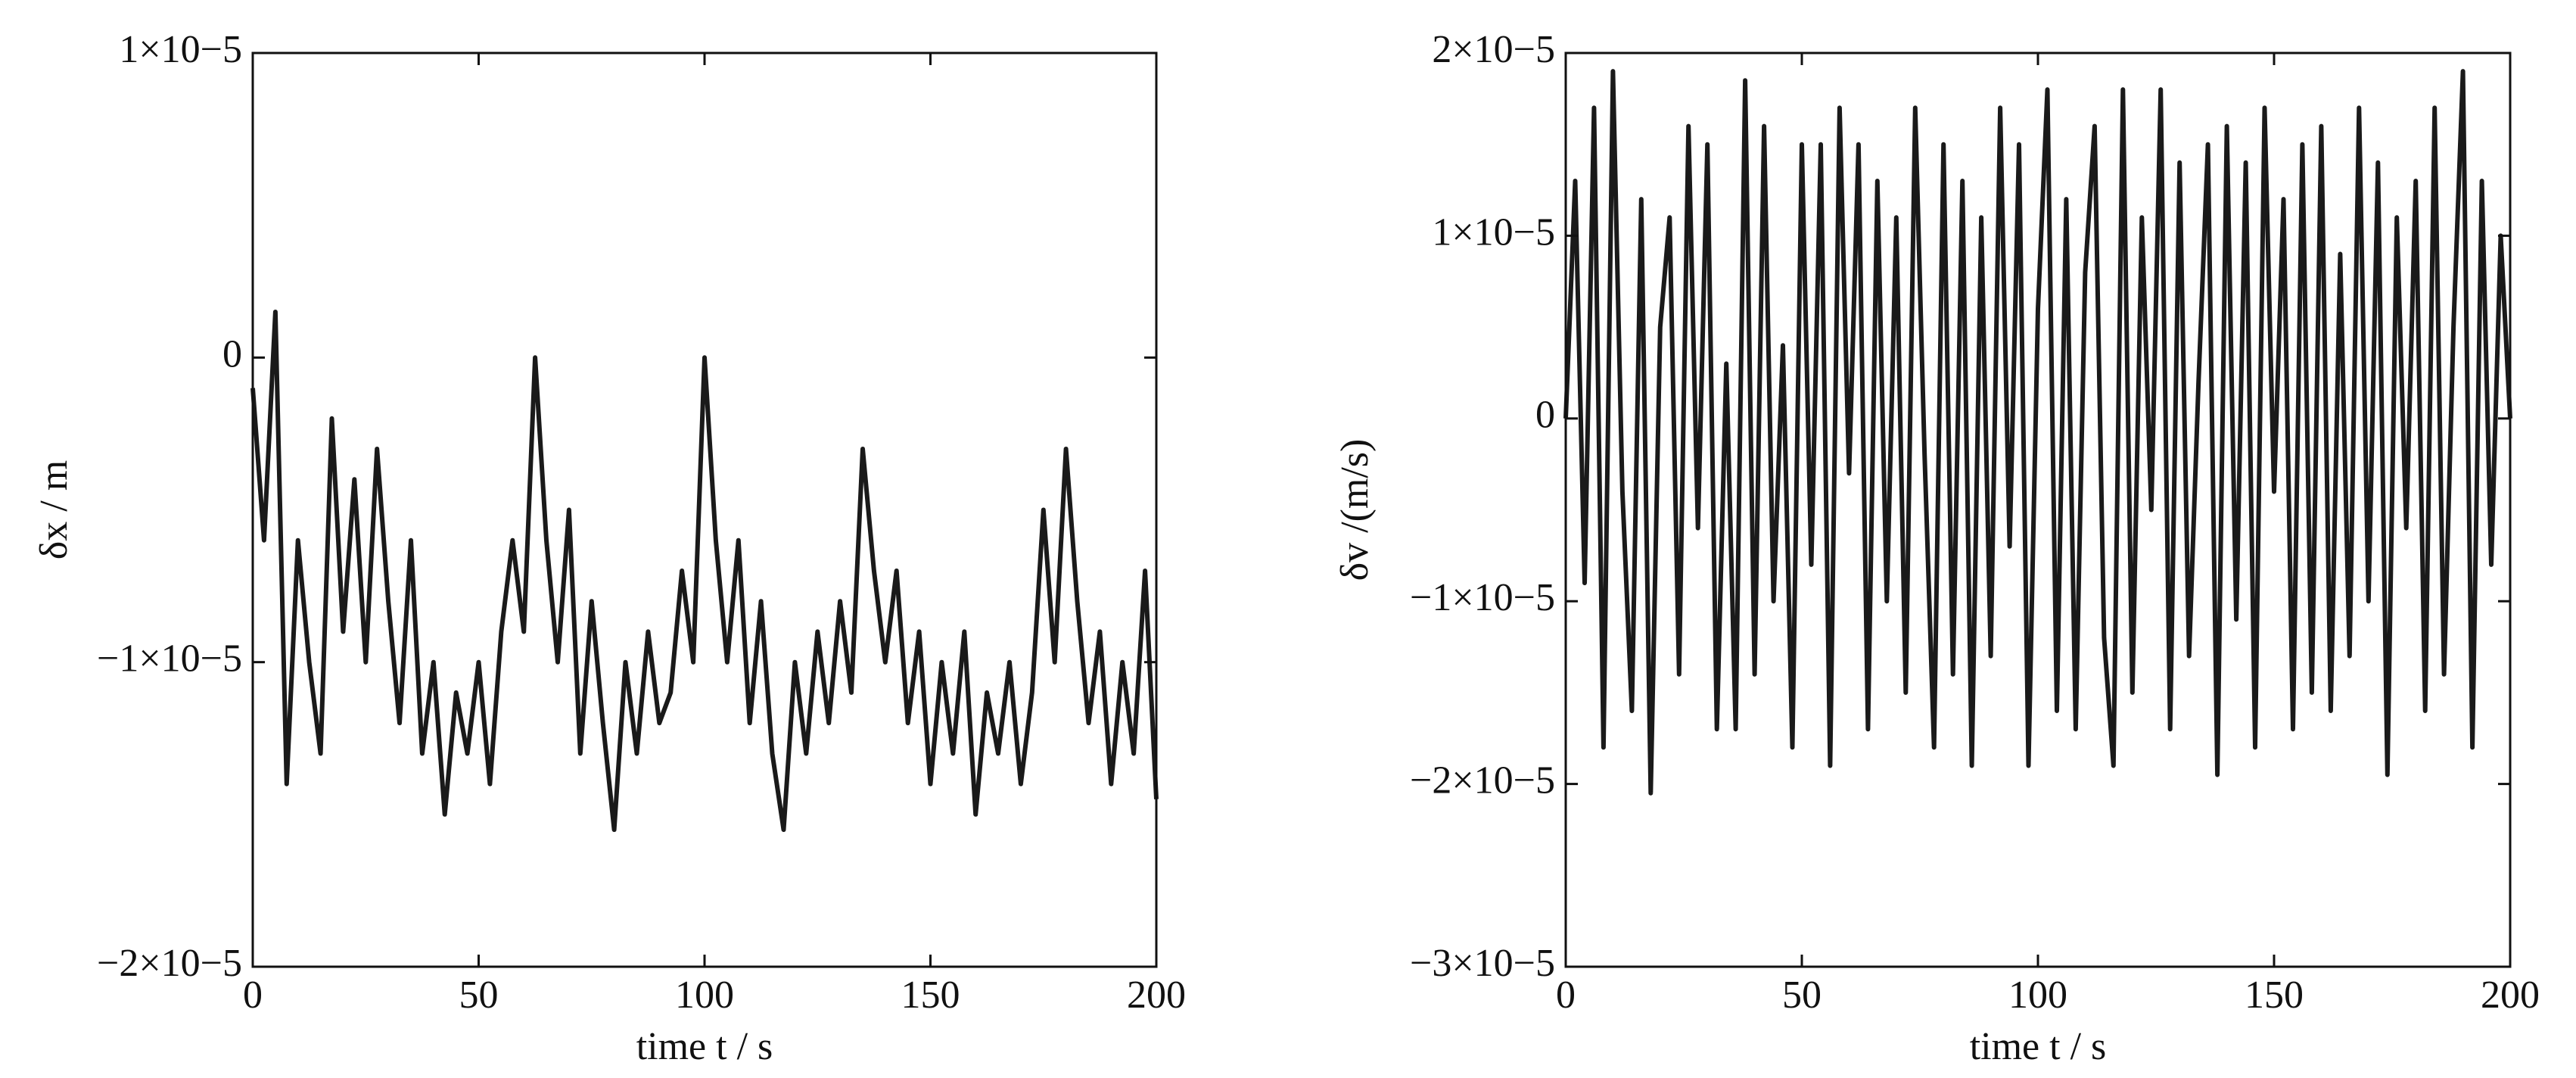 This screenshot has height=1078, width=2576. Describe the element at coordinates (1482, 963) in the screenshot. I see `y-tick-label: −3×10−5` at that location.